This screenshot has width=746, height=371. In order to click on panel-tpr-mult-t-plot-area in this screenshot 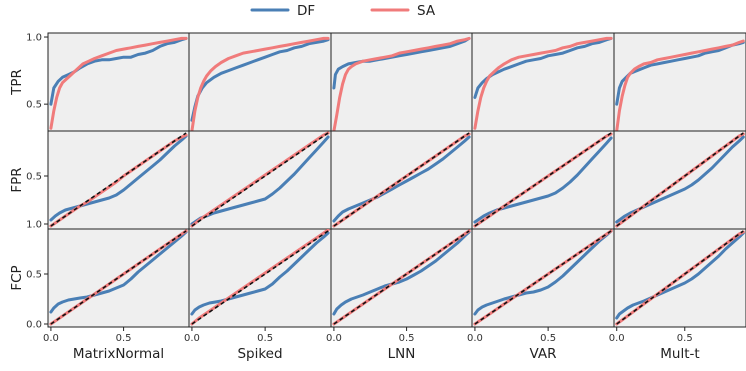, I will do `click(680, 85)`.